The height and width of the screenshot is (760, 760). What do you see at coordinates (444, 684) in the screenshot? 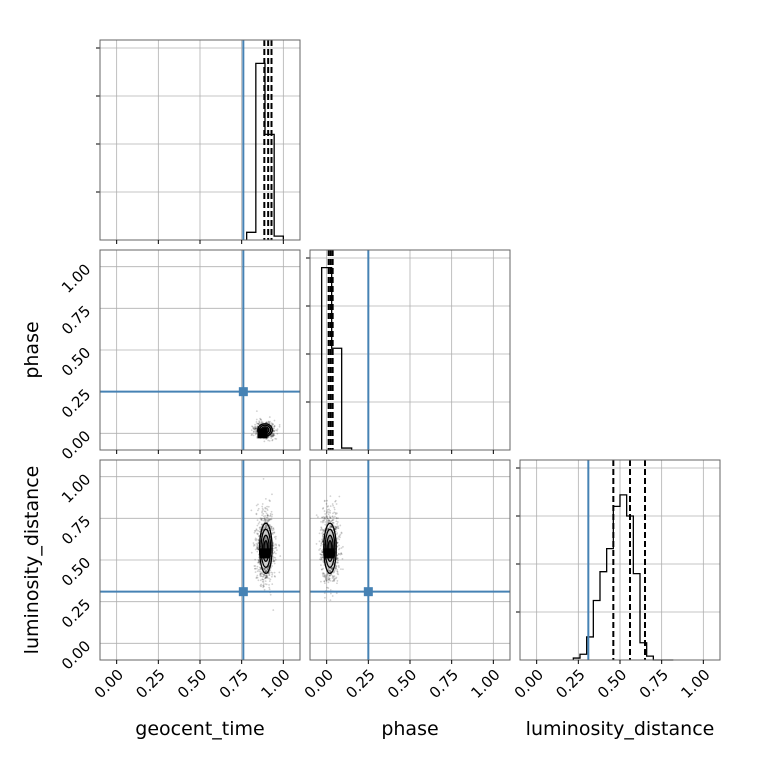
I see `x-tick-label: 0.75` at bounding box center [444, 684].